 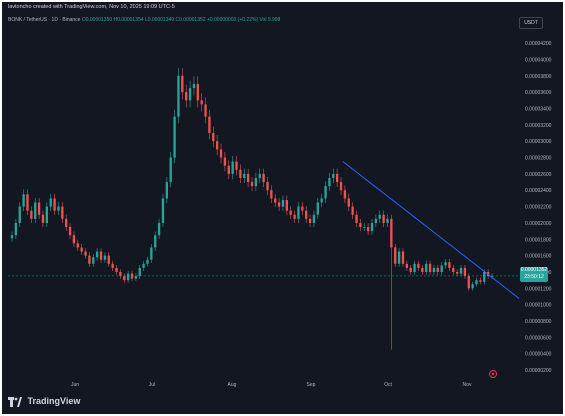 I want to click on y-tick-label: 0.00000600, so click(x=538, y=338).